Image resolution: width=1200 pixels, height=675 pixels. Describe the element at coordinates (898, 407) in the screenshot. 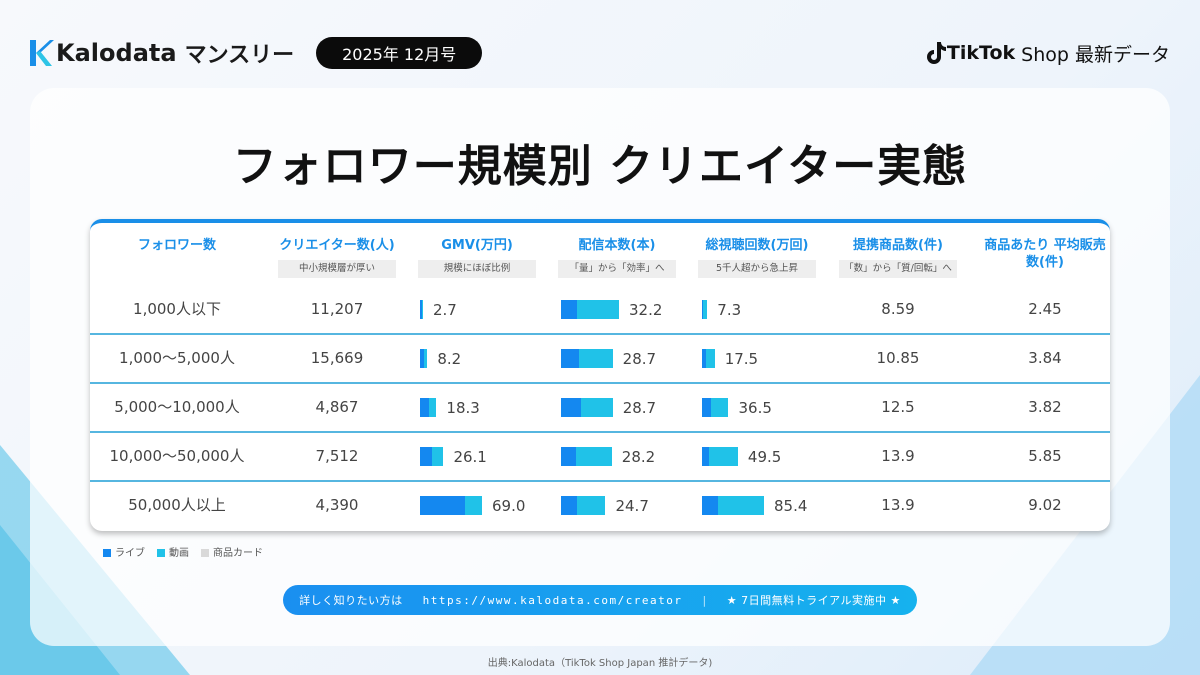

I see `cell-products: 12.5` at that location.